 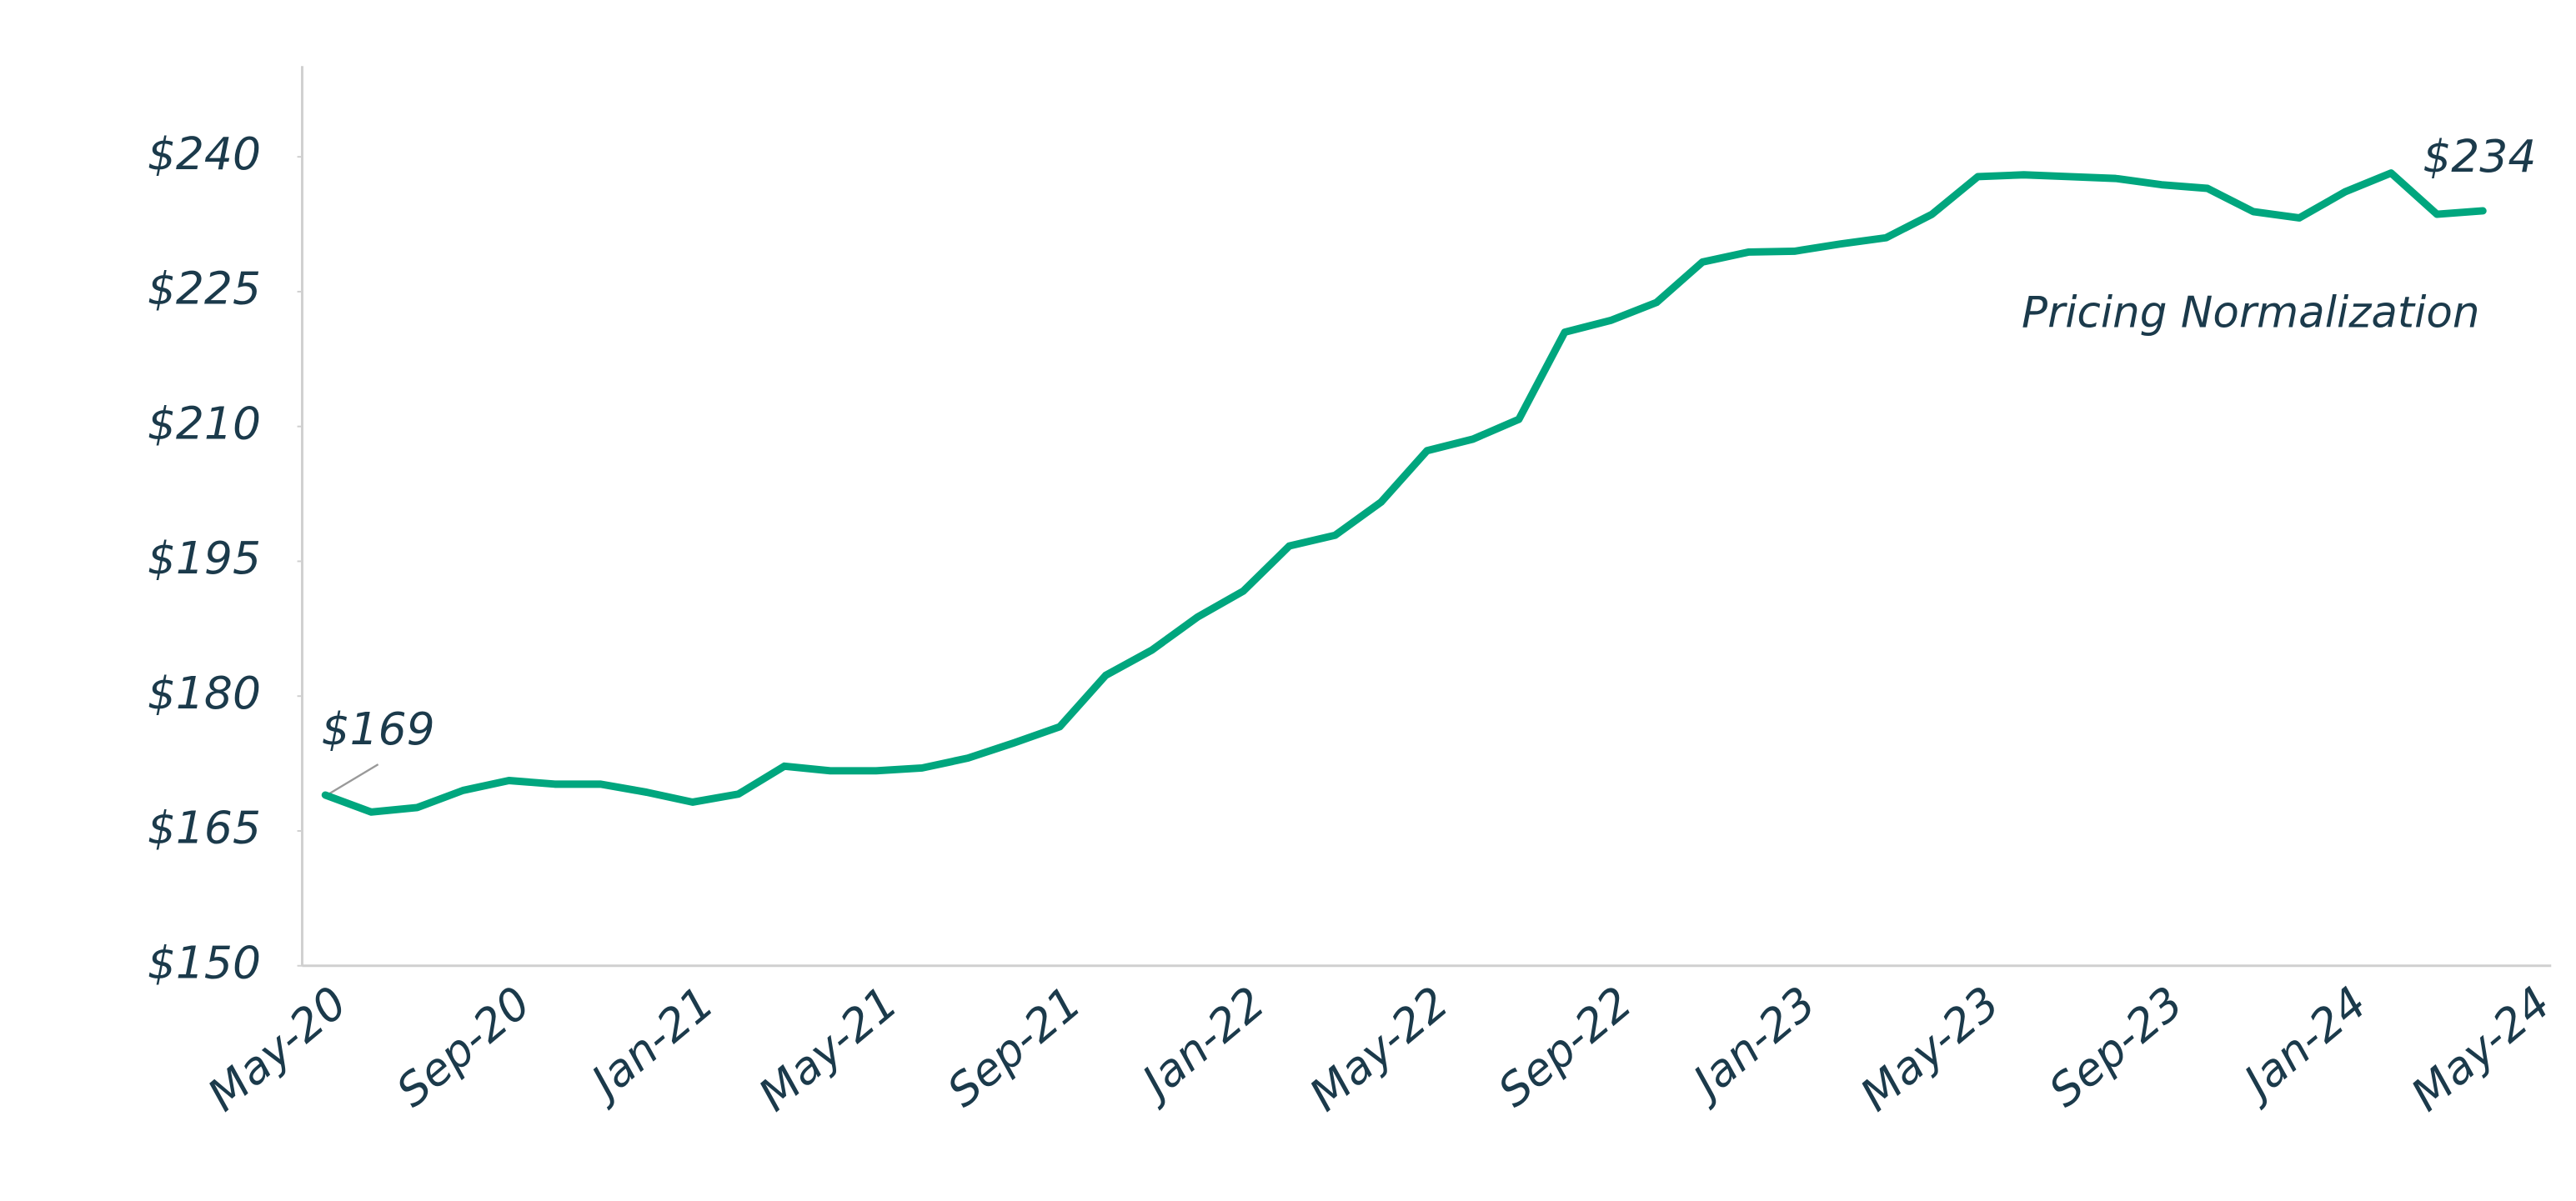 I want to click on x-tick-label: May-24, so click(x=2480, y=1048).